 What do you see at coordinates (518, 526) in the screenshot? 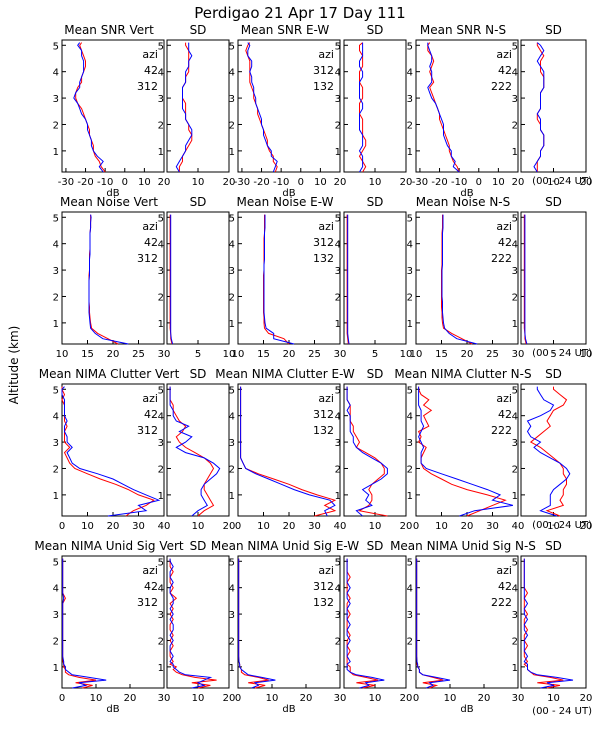
I see `x-tick-label: 40` at bounding box center [518, 526].